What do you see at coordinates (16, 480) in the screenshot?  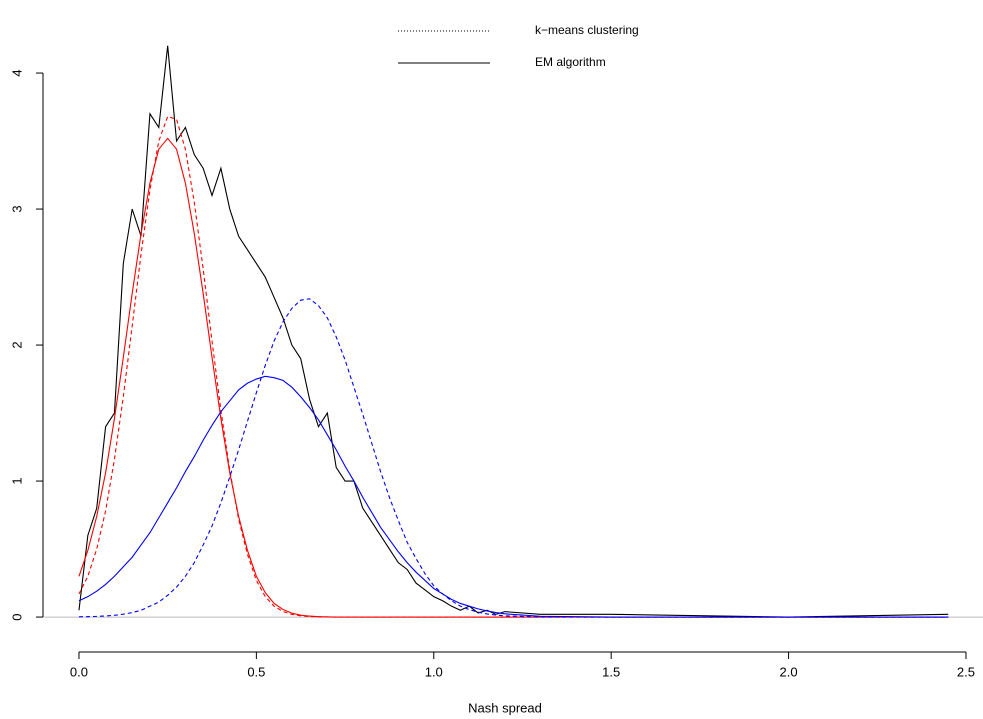 I see `y-tick-label: 1` at bounding box center [16, 480].